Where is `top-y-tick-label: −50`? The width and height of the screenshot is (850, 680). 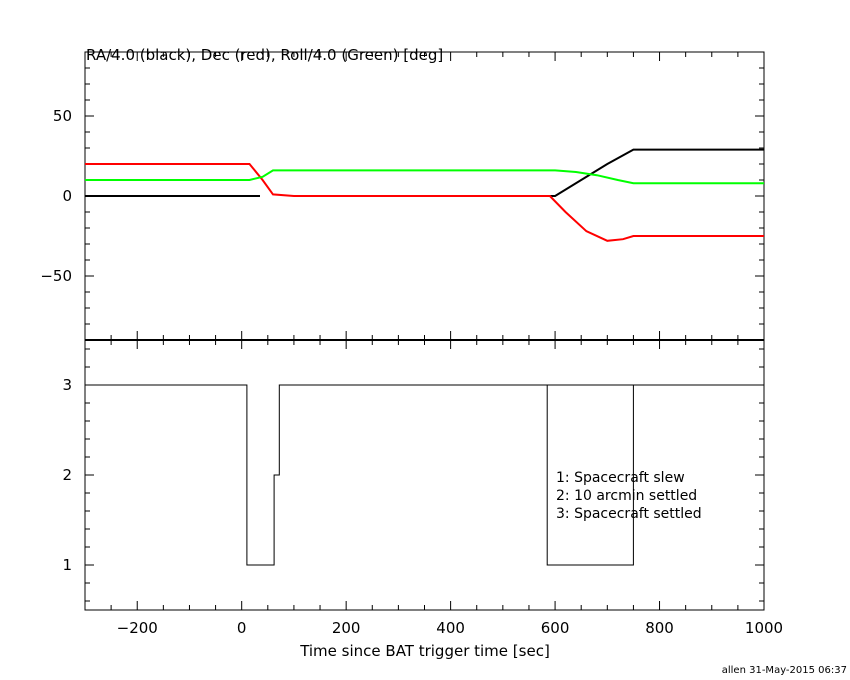
top-y-tick-label: −50 is located at coordinates (56, 276).